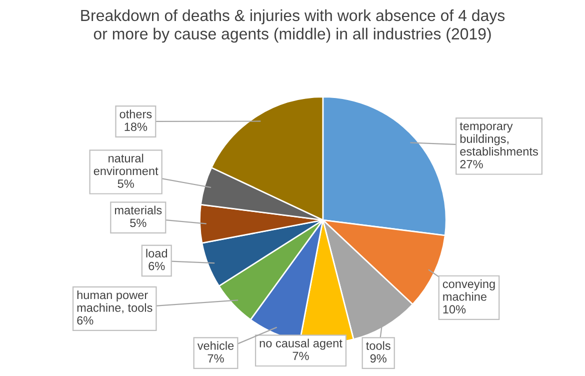  What do you see at coordinates (468, 290) in the screenshot?
I see `slice-label: conveying machine` at bounding box center [468, 290].